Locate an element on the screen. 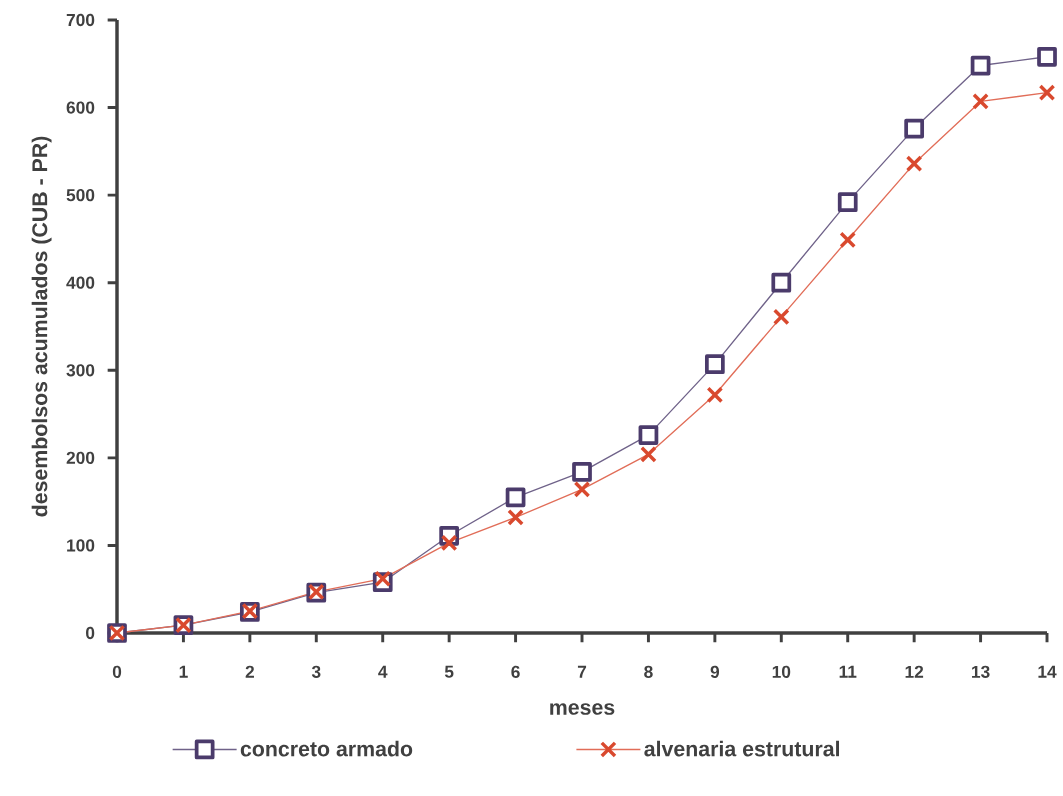  y-tick-label: 400 is located at coordinates (80, 282).